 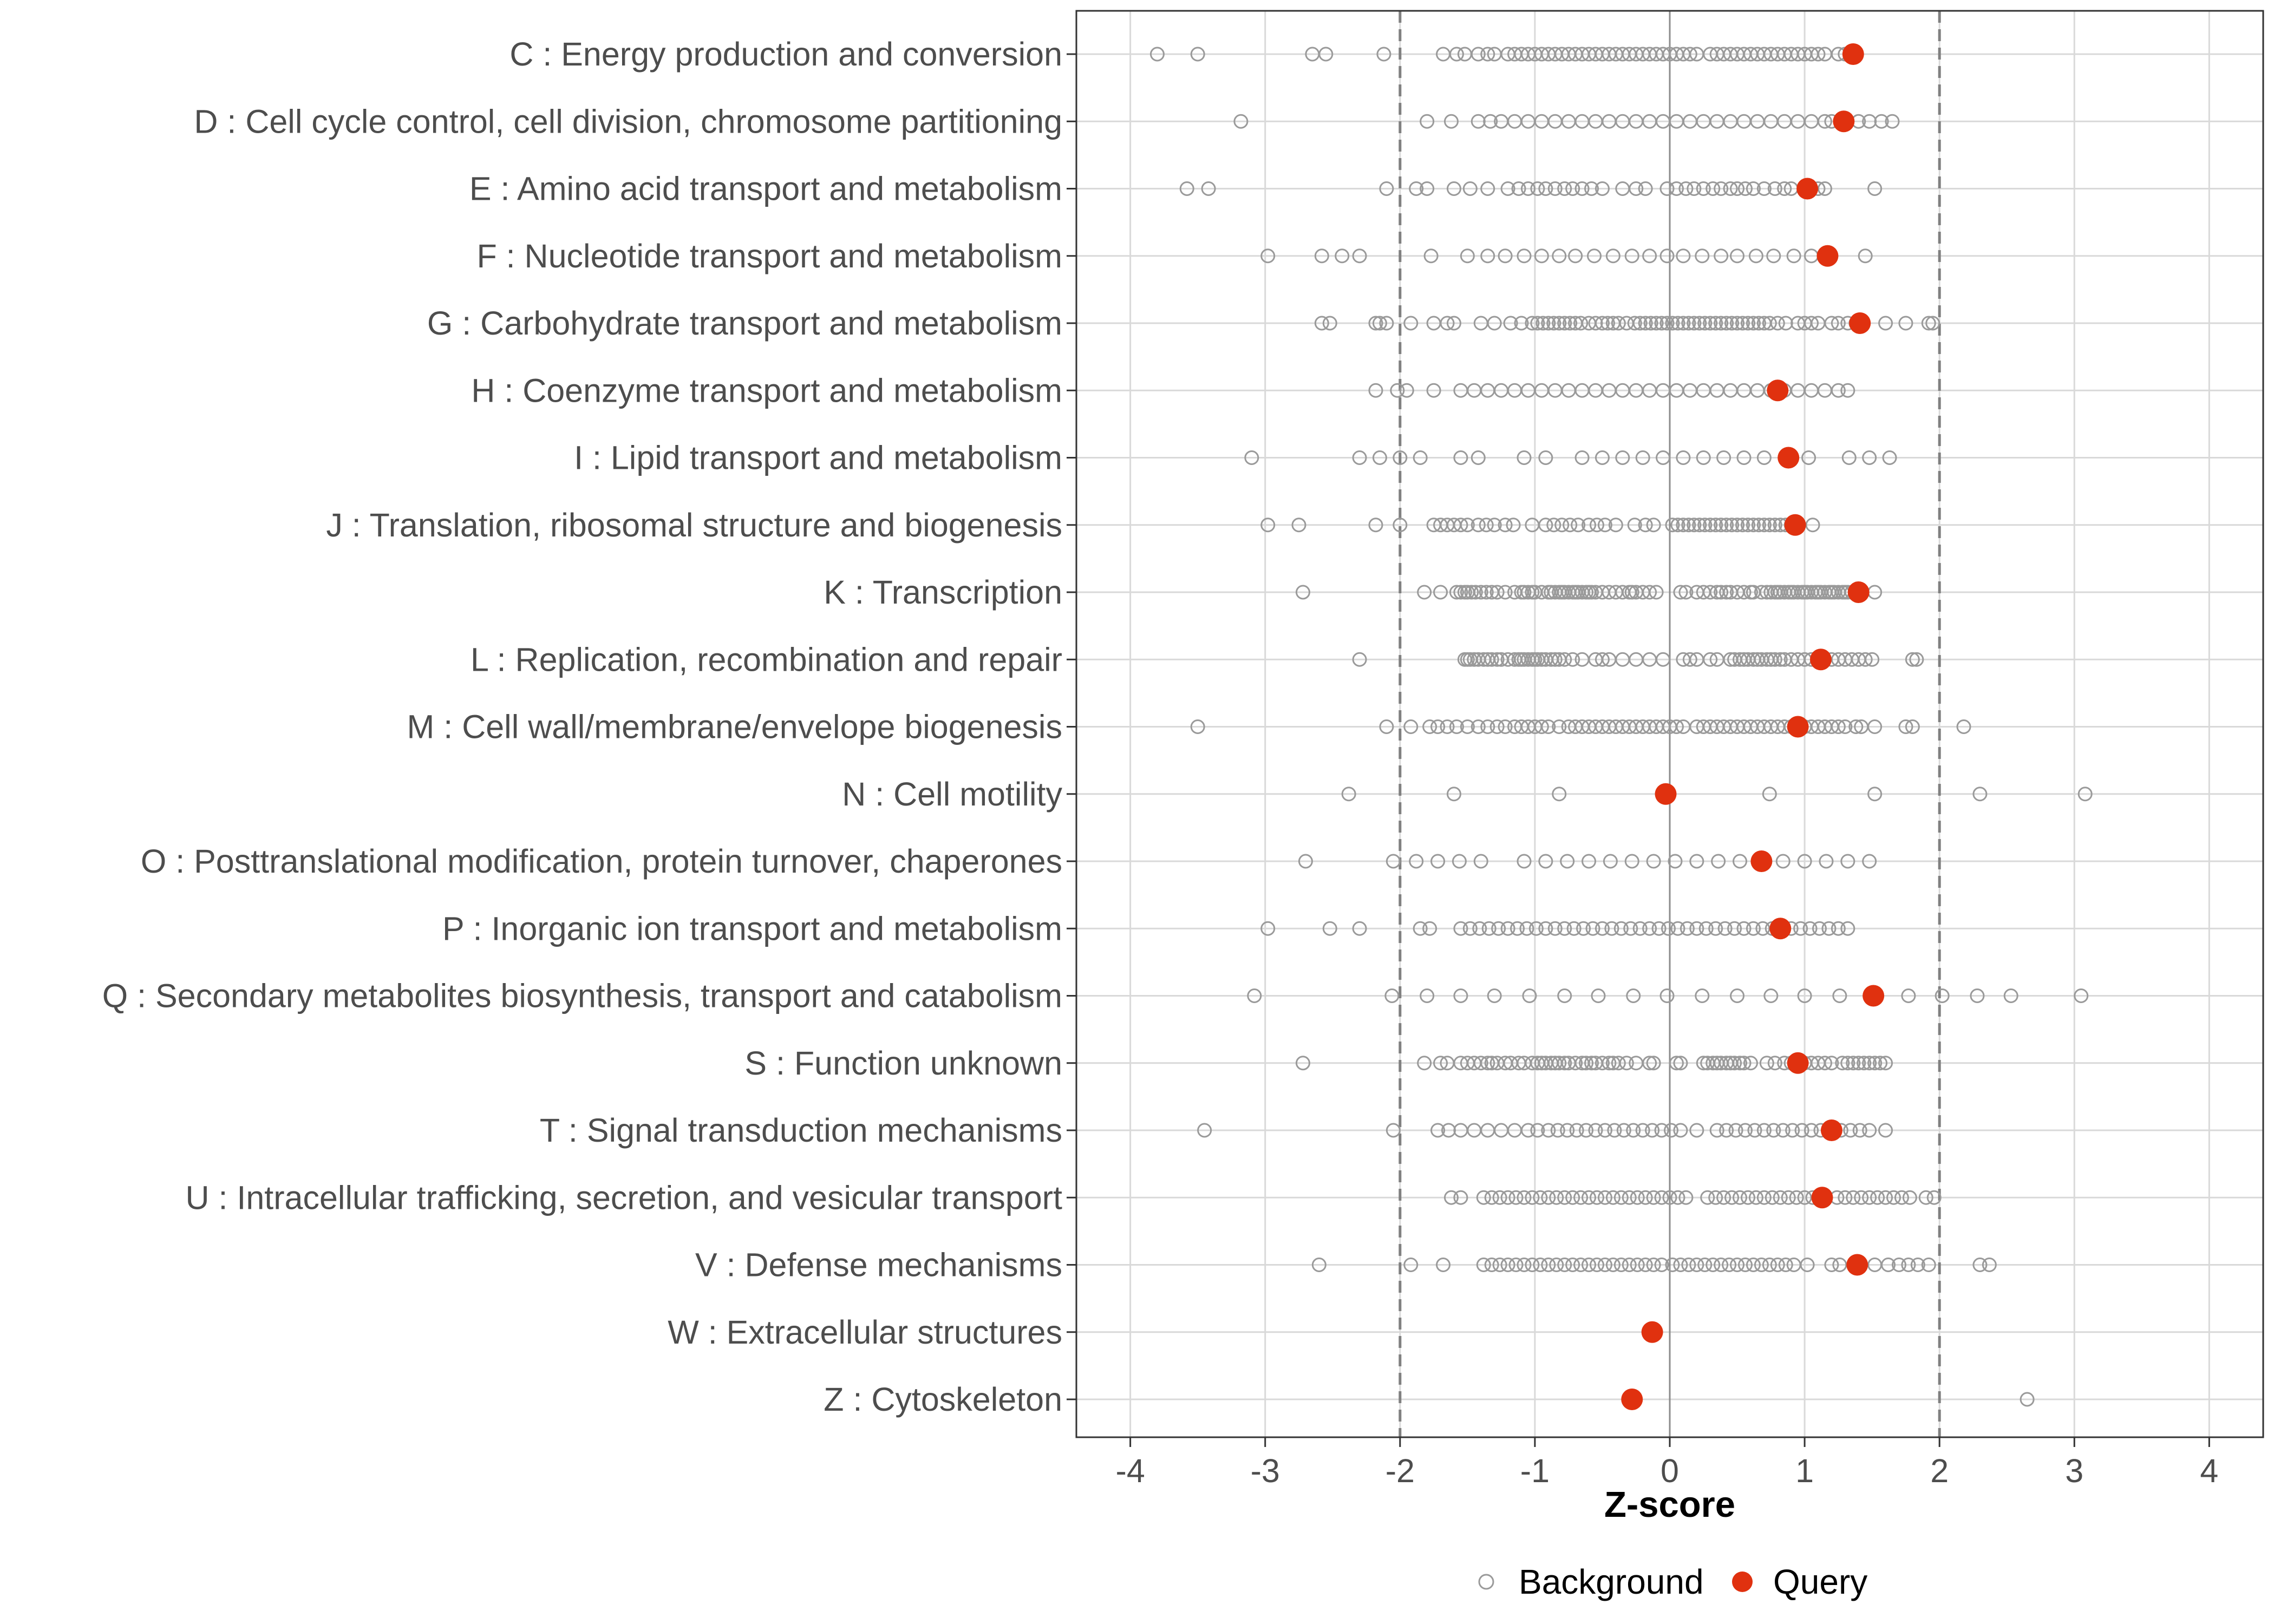 I want to click on x-tick-label: -4, so click(x=1131, y=1471).